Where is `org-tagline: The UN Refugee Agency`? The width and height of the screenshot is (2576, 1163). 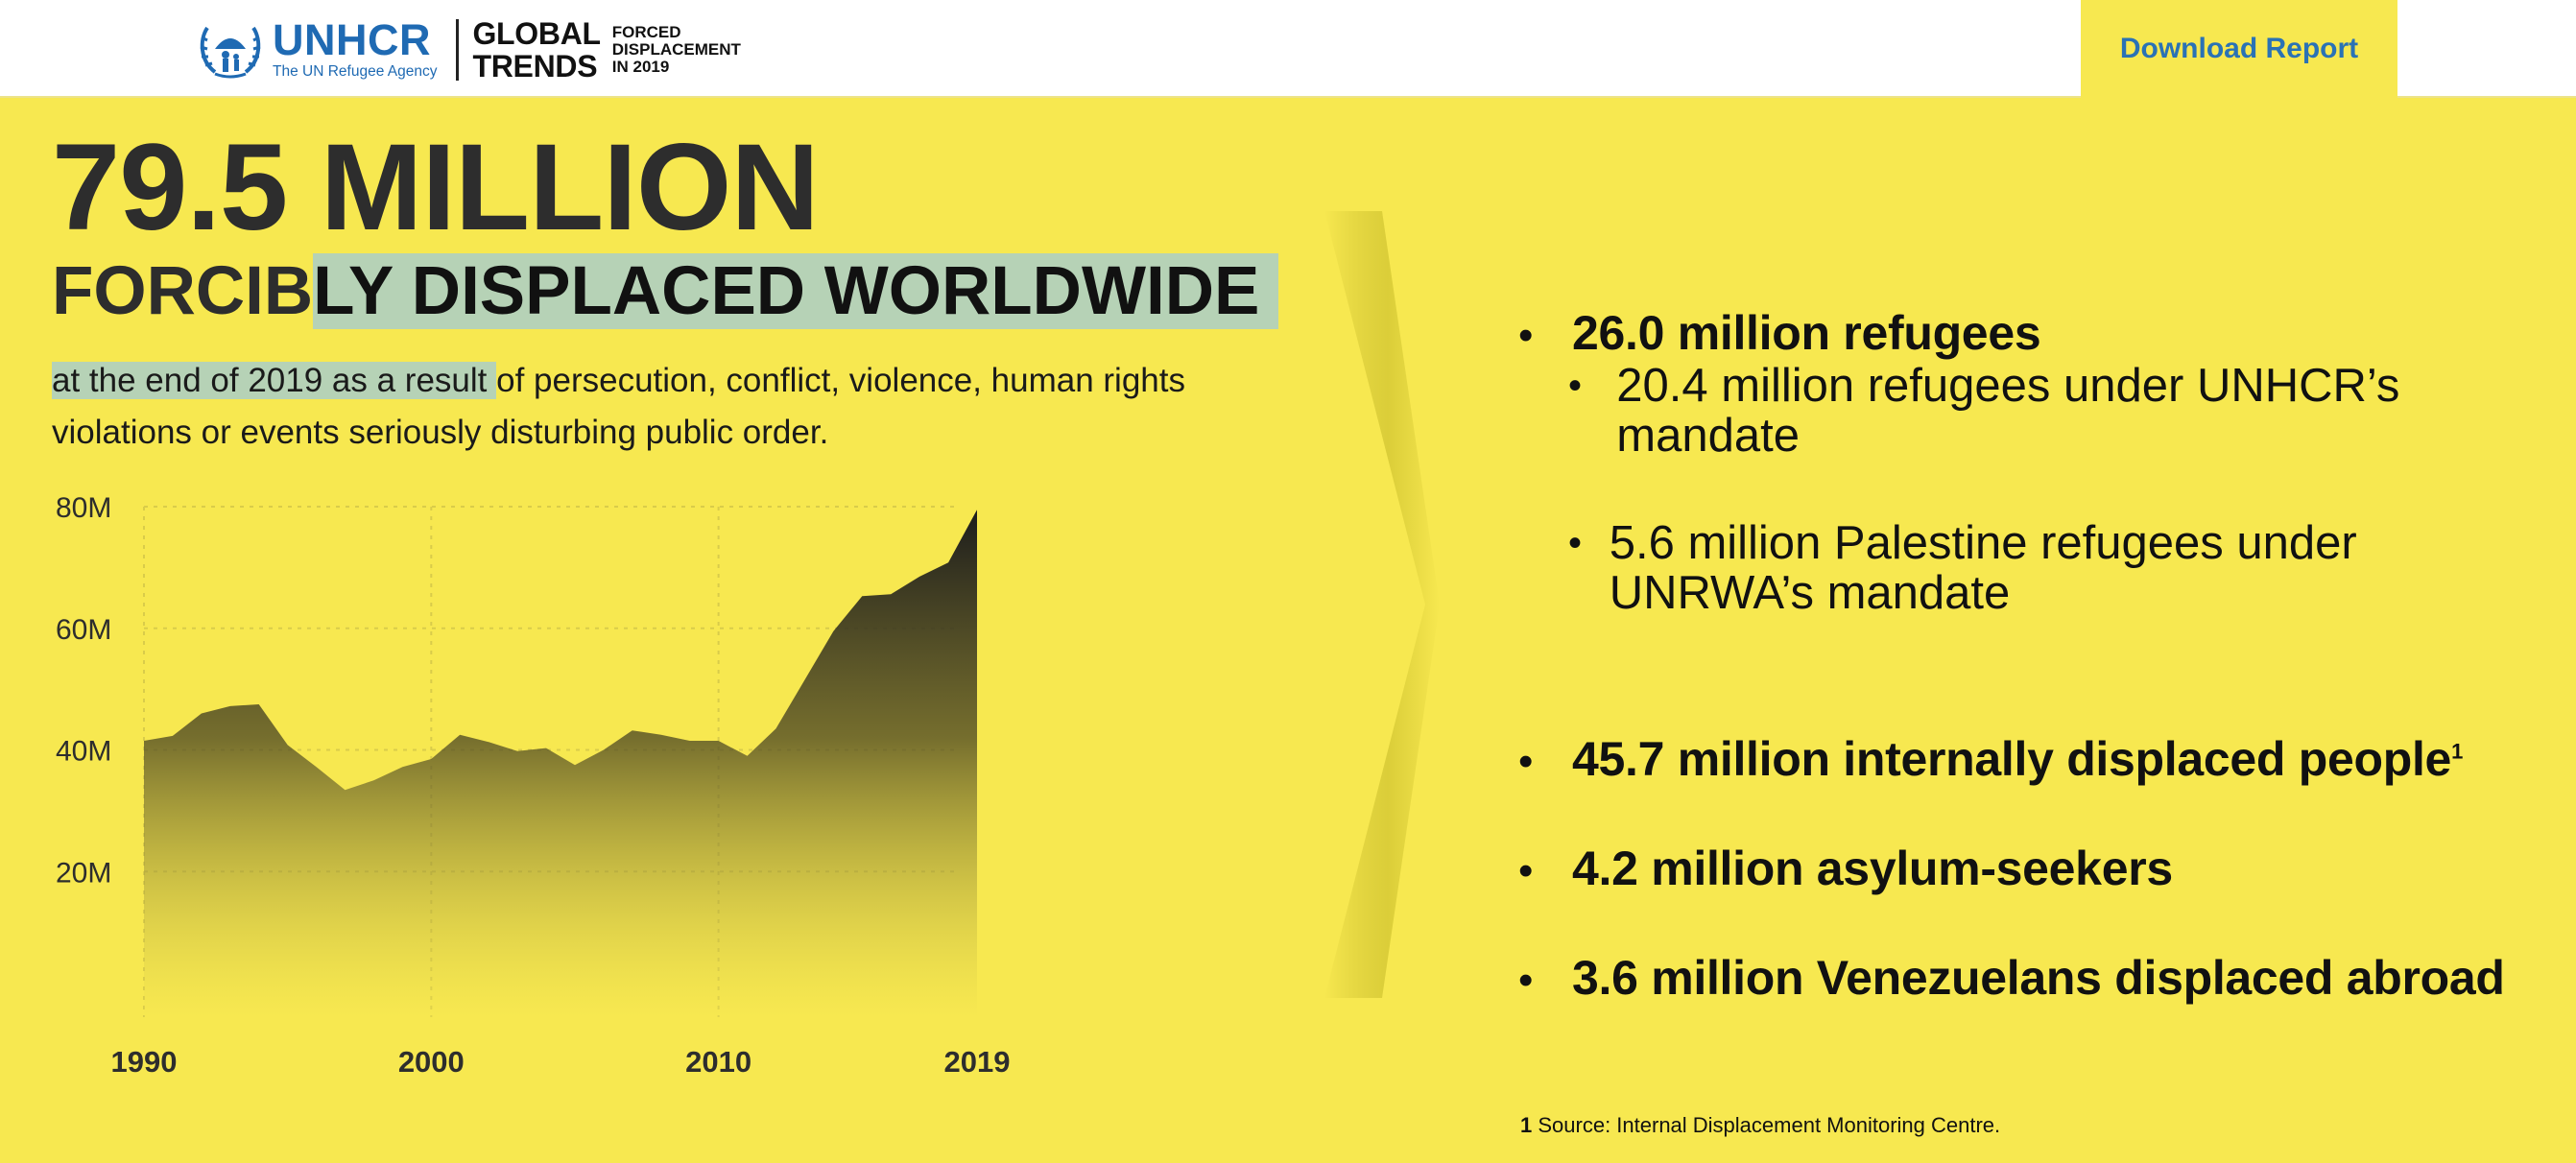
org-tagline: The UN Refugee Agency is located at coordinates (355, 71).